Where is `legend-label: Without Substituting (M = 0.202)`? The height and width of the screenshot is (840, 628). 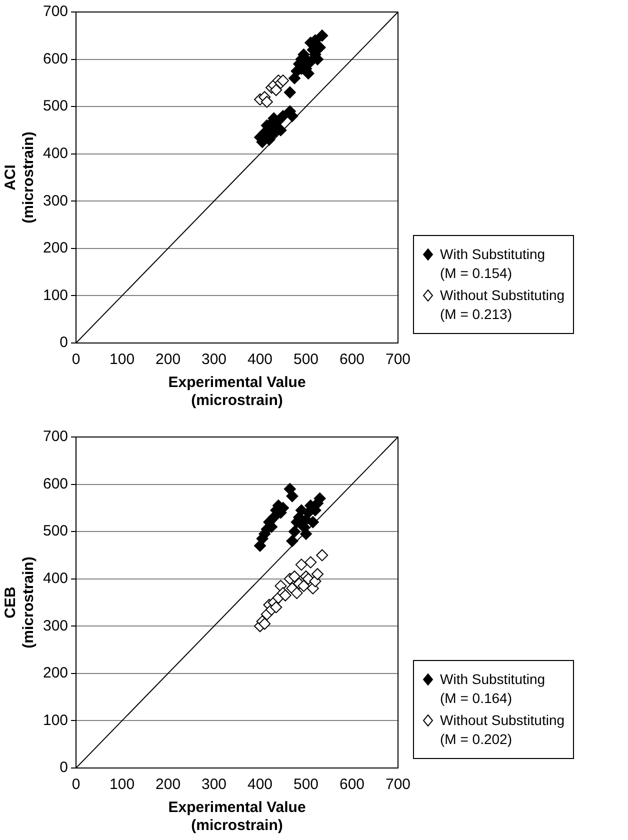
legend-label: Without Substituting (M = 0.202) is located at coordinates (502, 730).